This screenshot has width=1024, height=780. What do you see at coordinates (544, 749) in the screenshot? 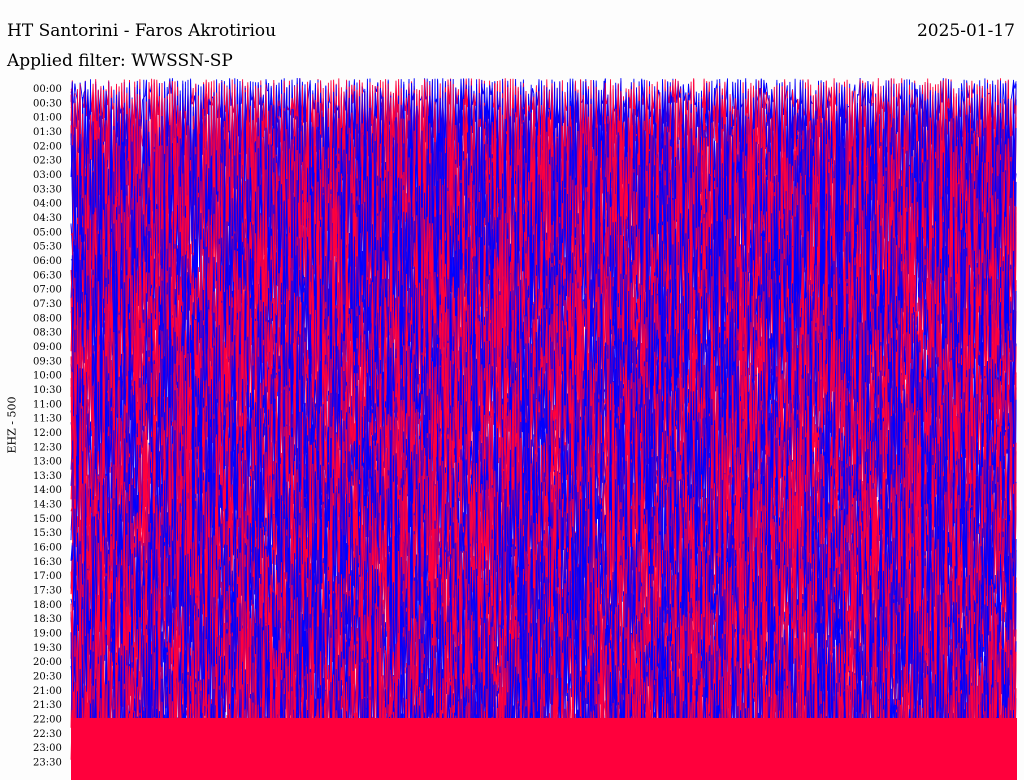
I see `saturated-trace-band` at bounding box center [544, 749].